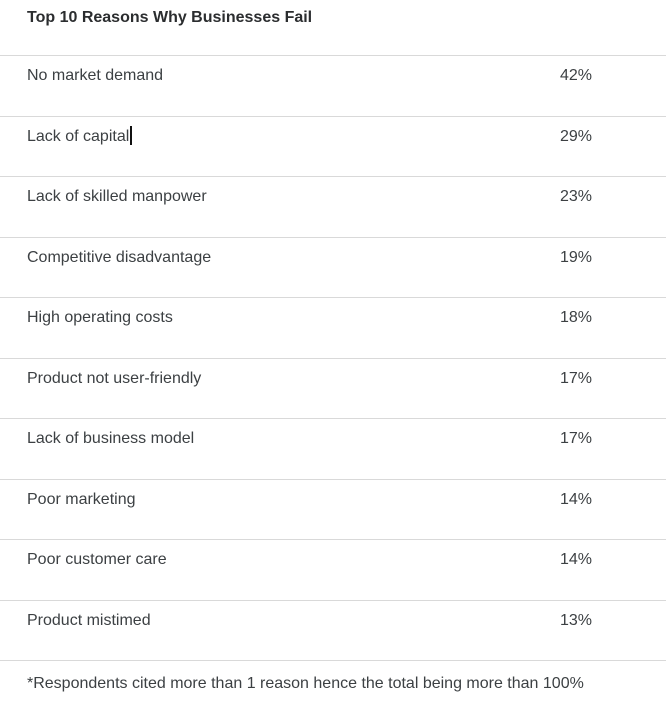 This screenshot has width=666, height=713. What do you see at coordinates (97, 559) in the screenshot?
I see `cell-reason: Poor customer care` at bounding box center [97, 559].